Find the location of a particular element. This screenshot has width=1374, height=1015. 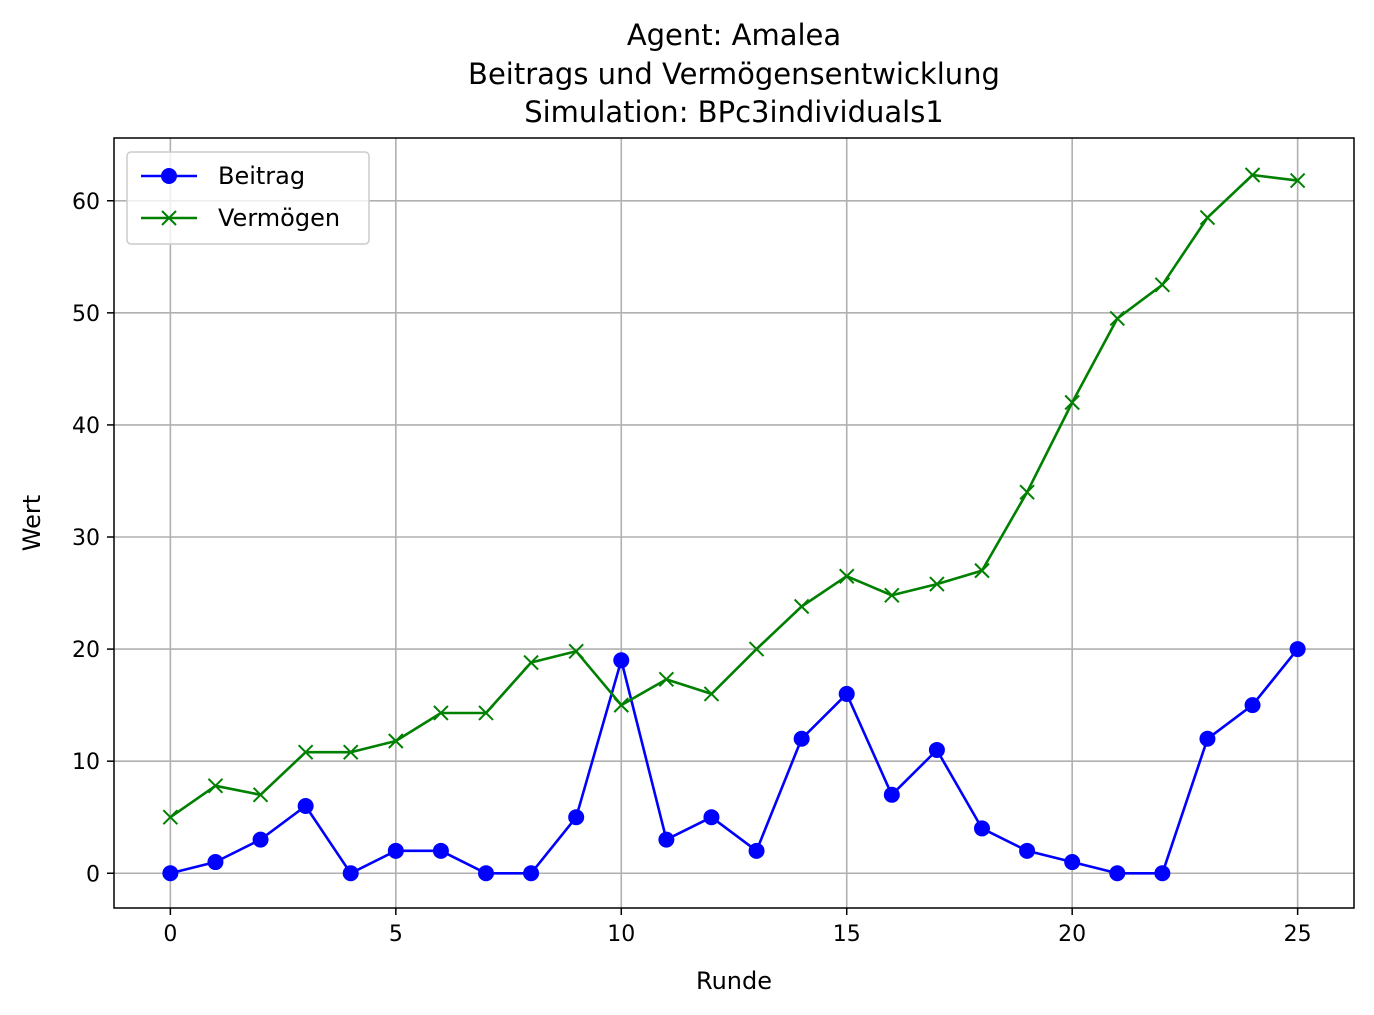

chart-title-line-1: Agent: Amalea is located at coordinates (734, 35).